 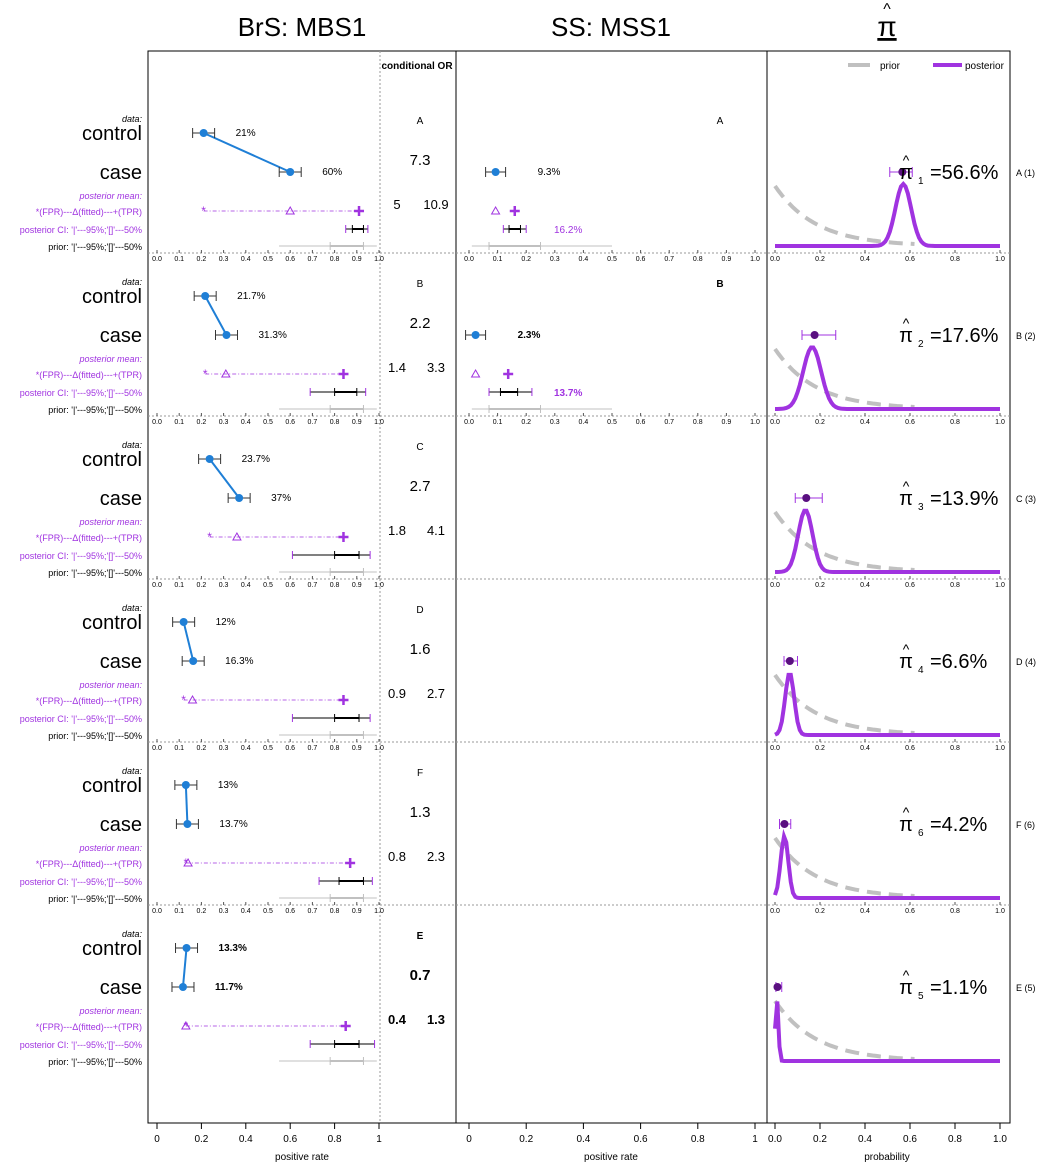 What do you see at coordinates (958, 825) in the screenshot?
I see `pi-hat-value: =4.2%` at bounding box center [958, 825].